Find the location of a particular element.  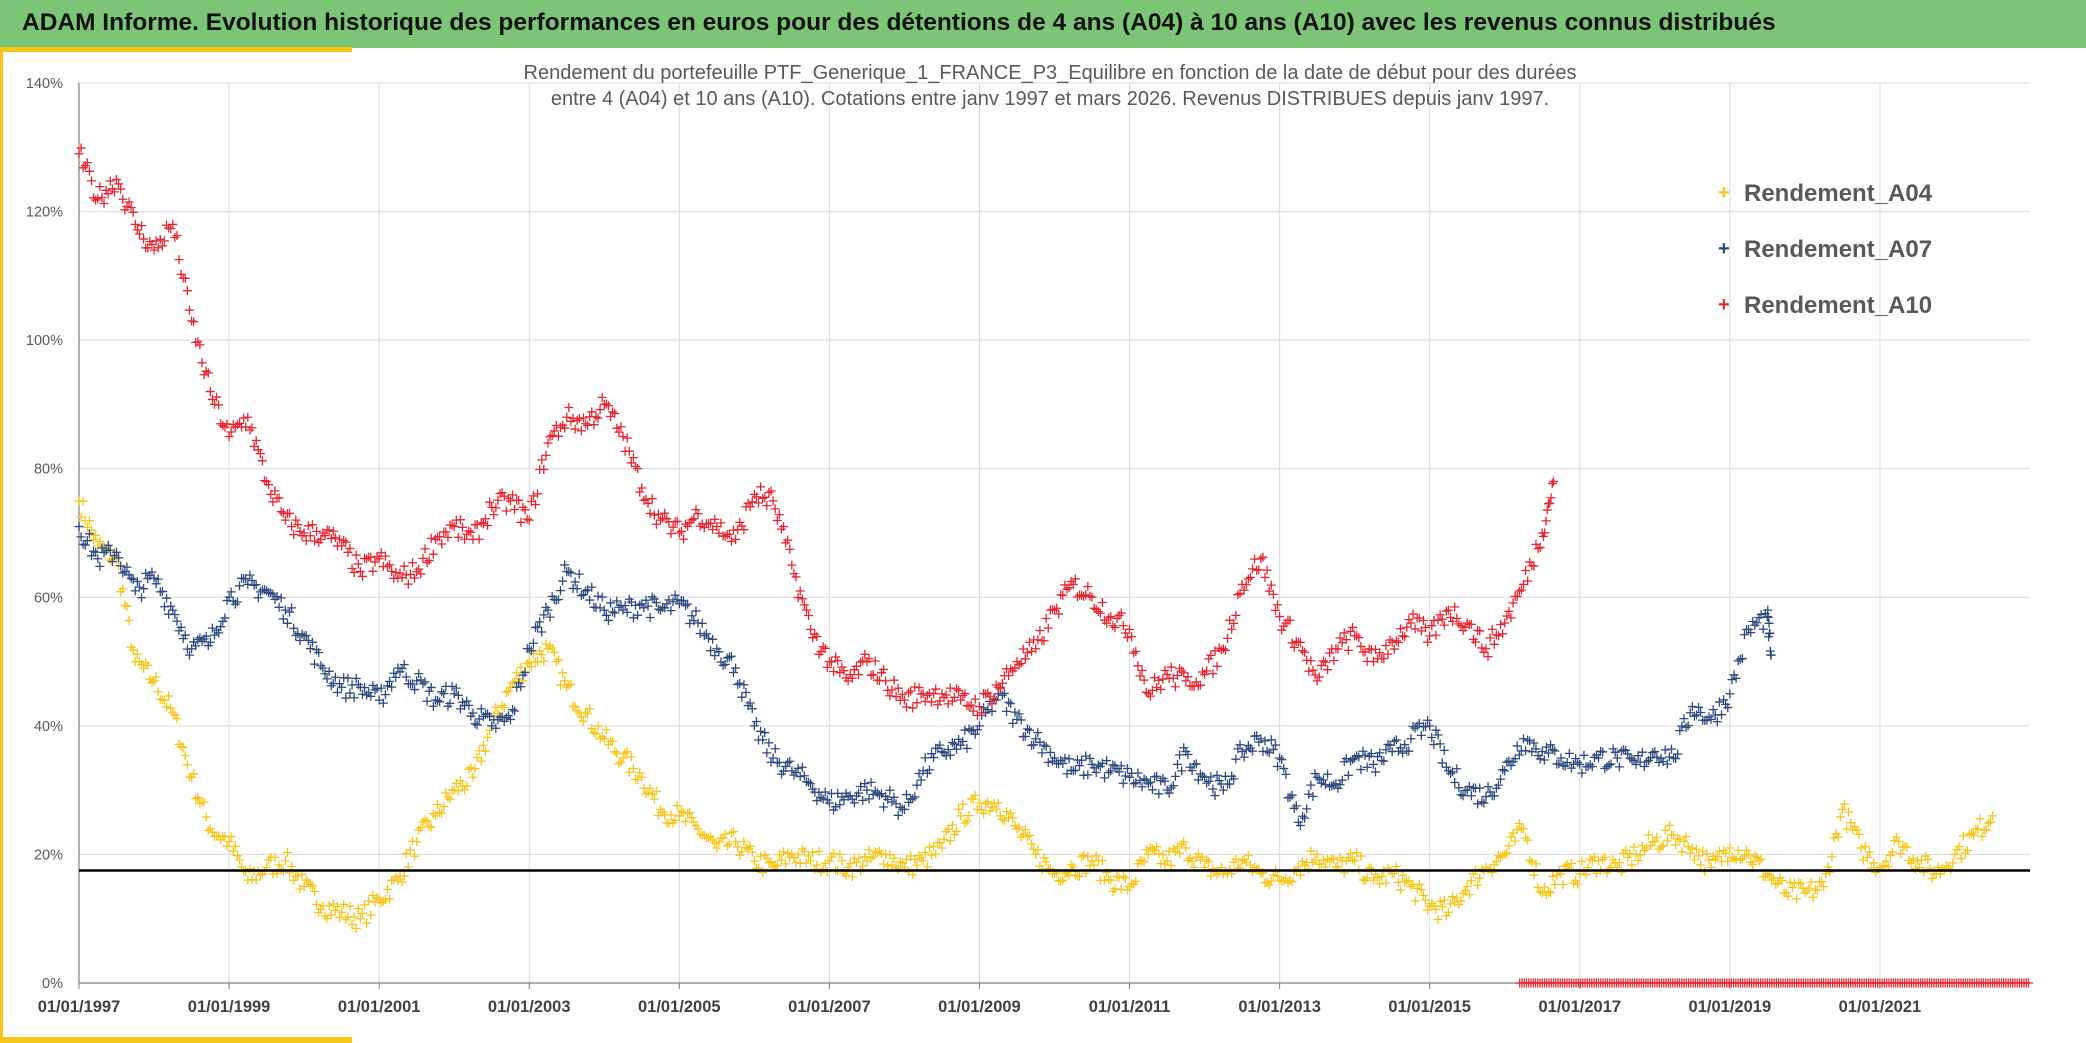

series-flat-zero is located at coordinates (1774, 983).